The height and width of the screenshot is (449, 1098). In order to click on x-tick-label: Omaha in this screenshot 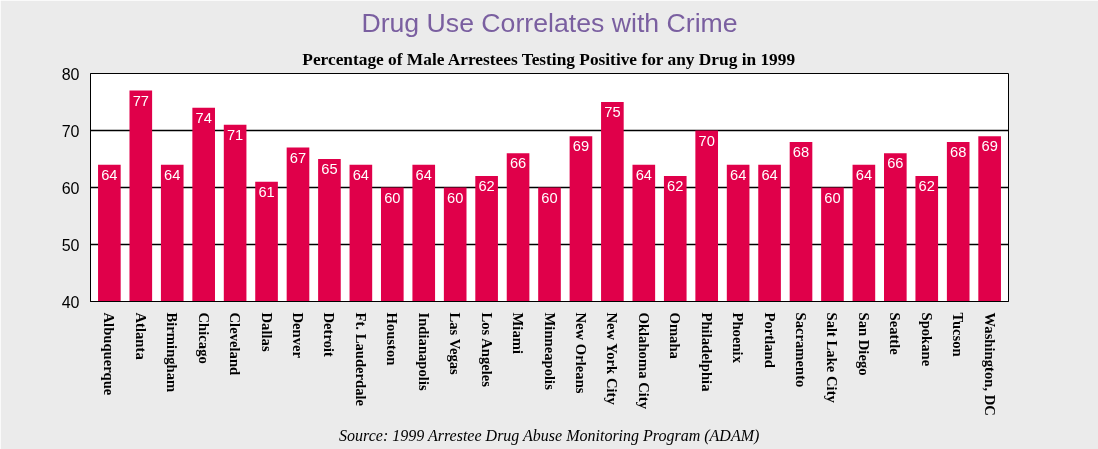, I will do `click(675, 336)`.